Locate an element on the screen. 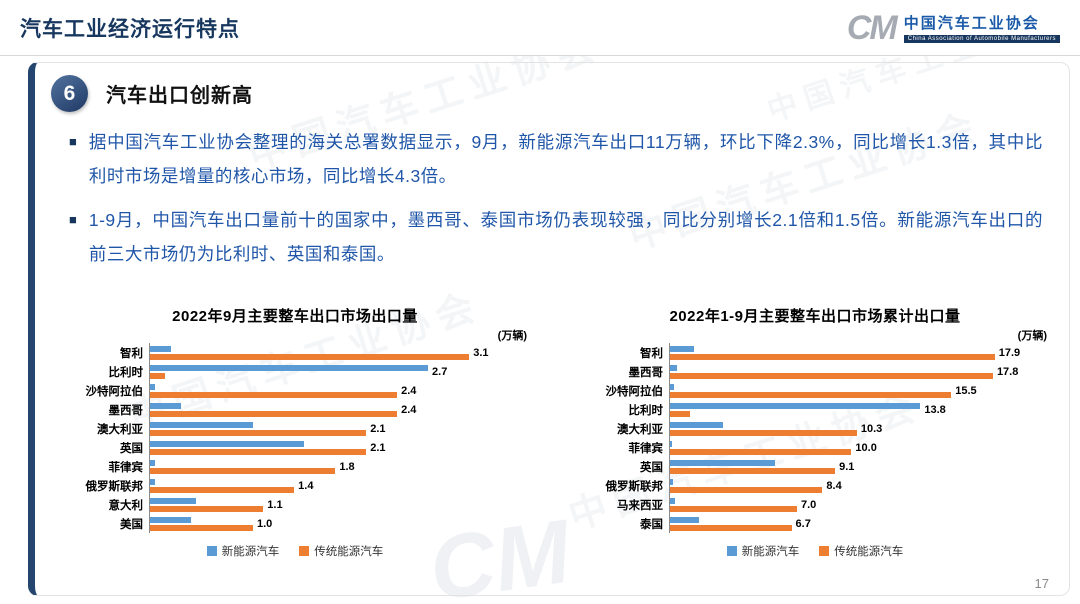 The height and width of the screenshot is (604, 1080). chart-legend: 新能源汽车 传统能源汽车 is located at coordinates (295, 551).